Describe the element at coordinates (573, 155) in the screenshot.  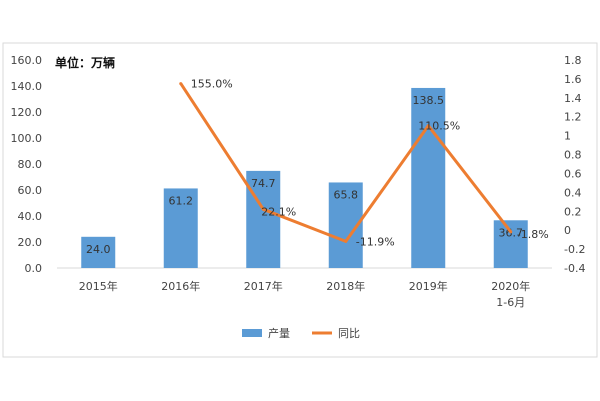
I see `right-tick-label: 0.8` at that location.